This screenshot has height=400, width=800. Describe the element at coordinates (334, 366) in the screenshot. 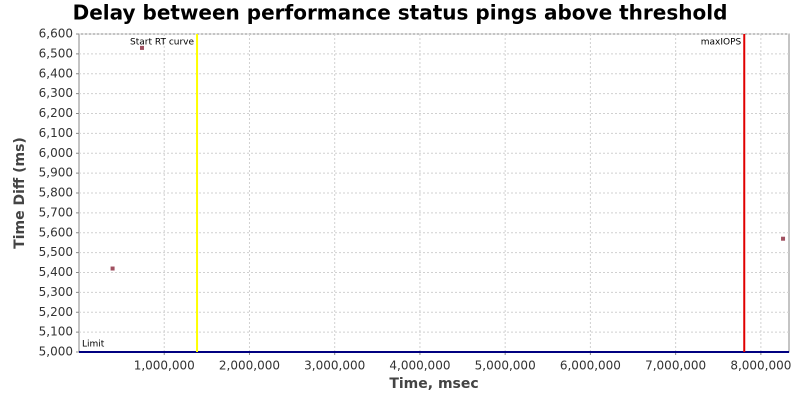

I see `x-tick-label: 3,000,000` at that location.